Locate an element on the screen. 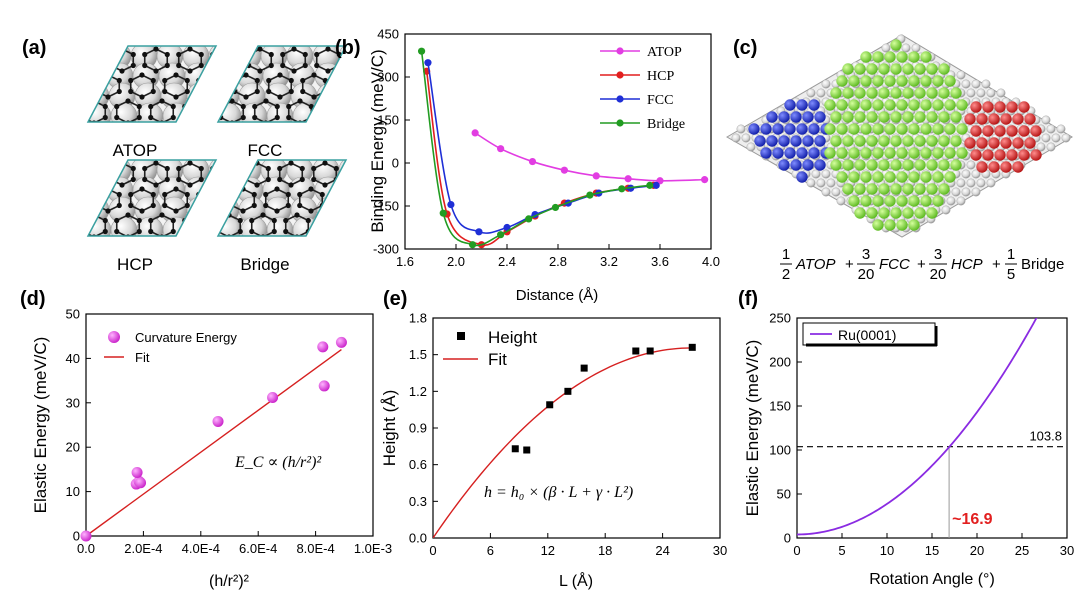 The width and height of the screenshot is (1080, 602). y-axis-title: Height (Å) is located at coordinates (389, 428).